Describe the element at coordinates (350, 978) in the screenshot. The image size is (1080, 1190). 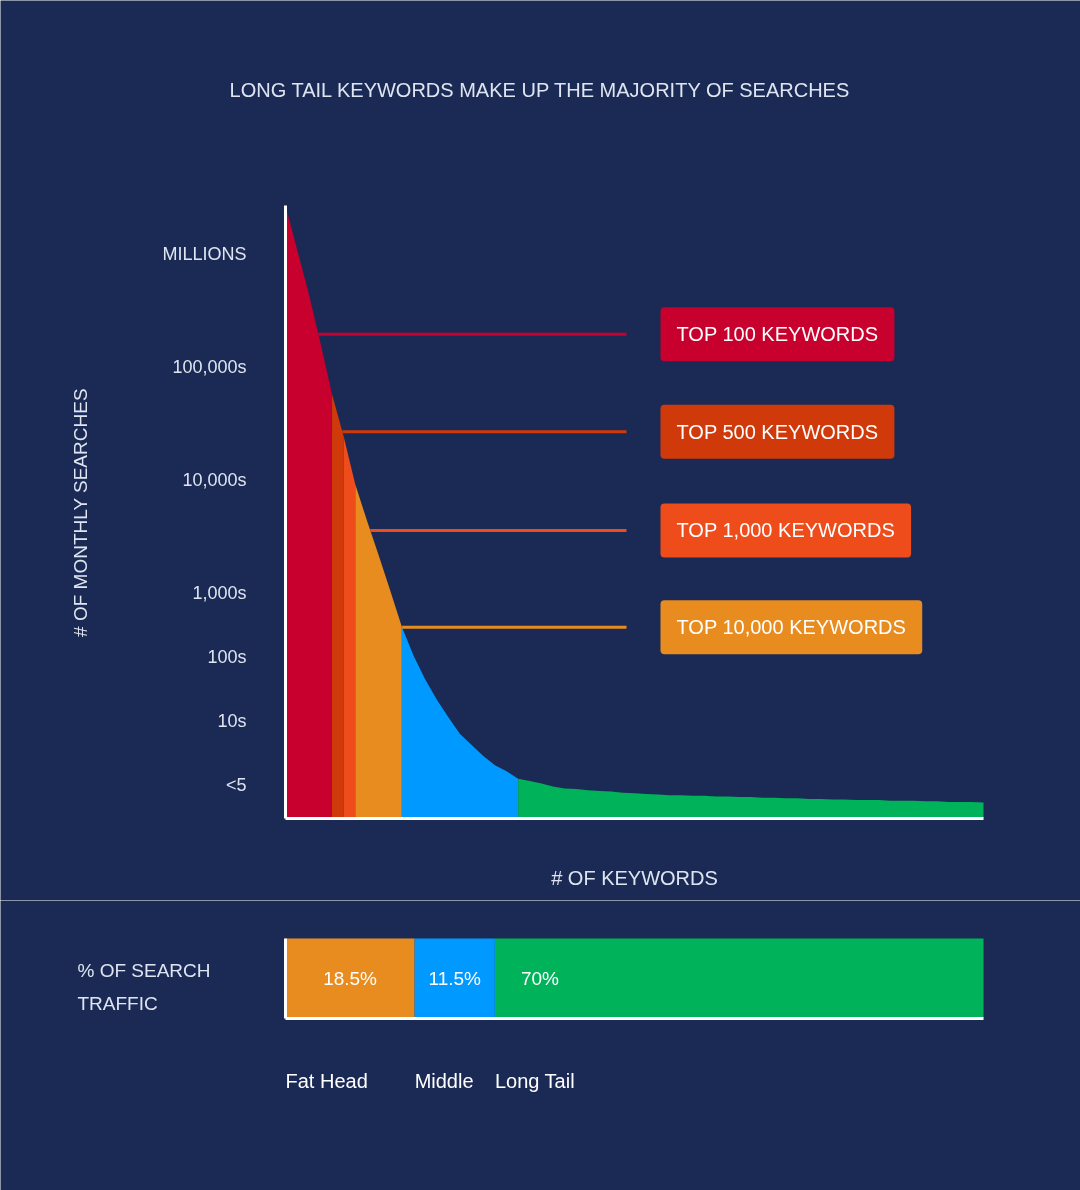
I see `data-label: 18.5%` at that location.